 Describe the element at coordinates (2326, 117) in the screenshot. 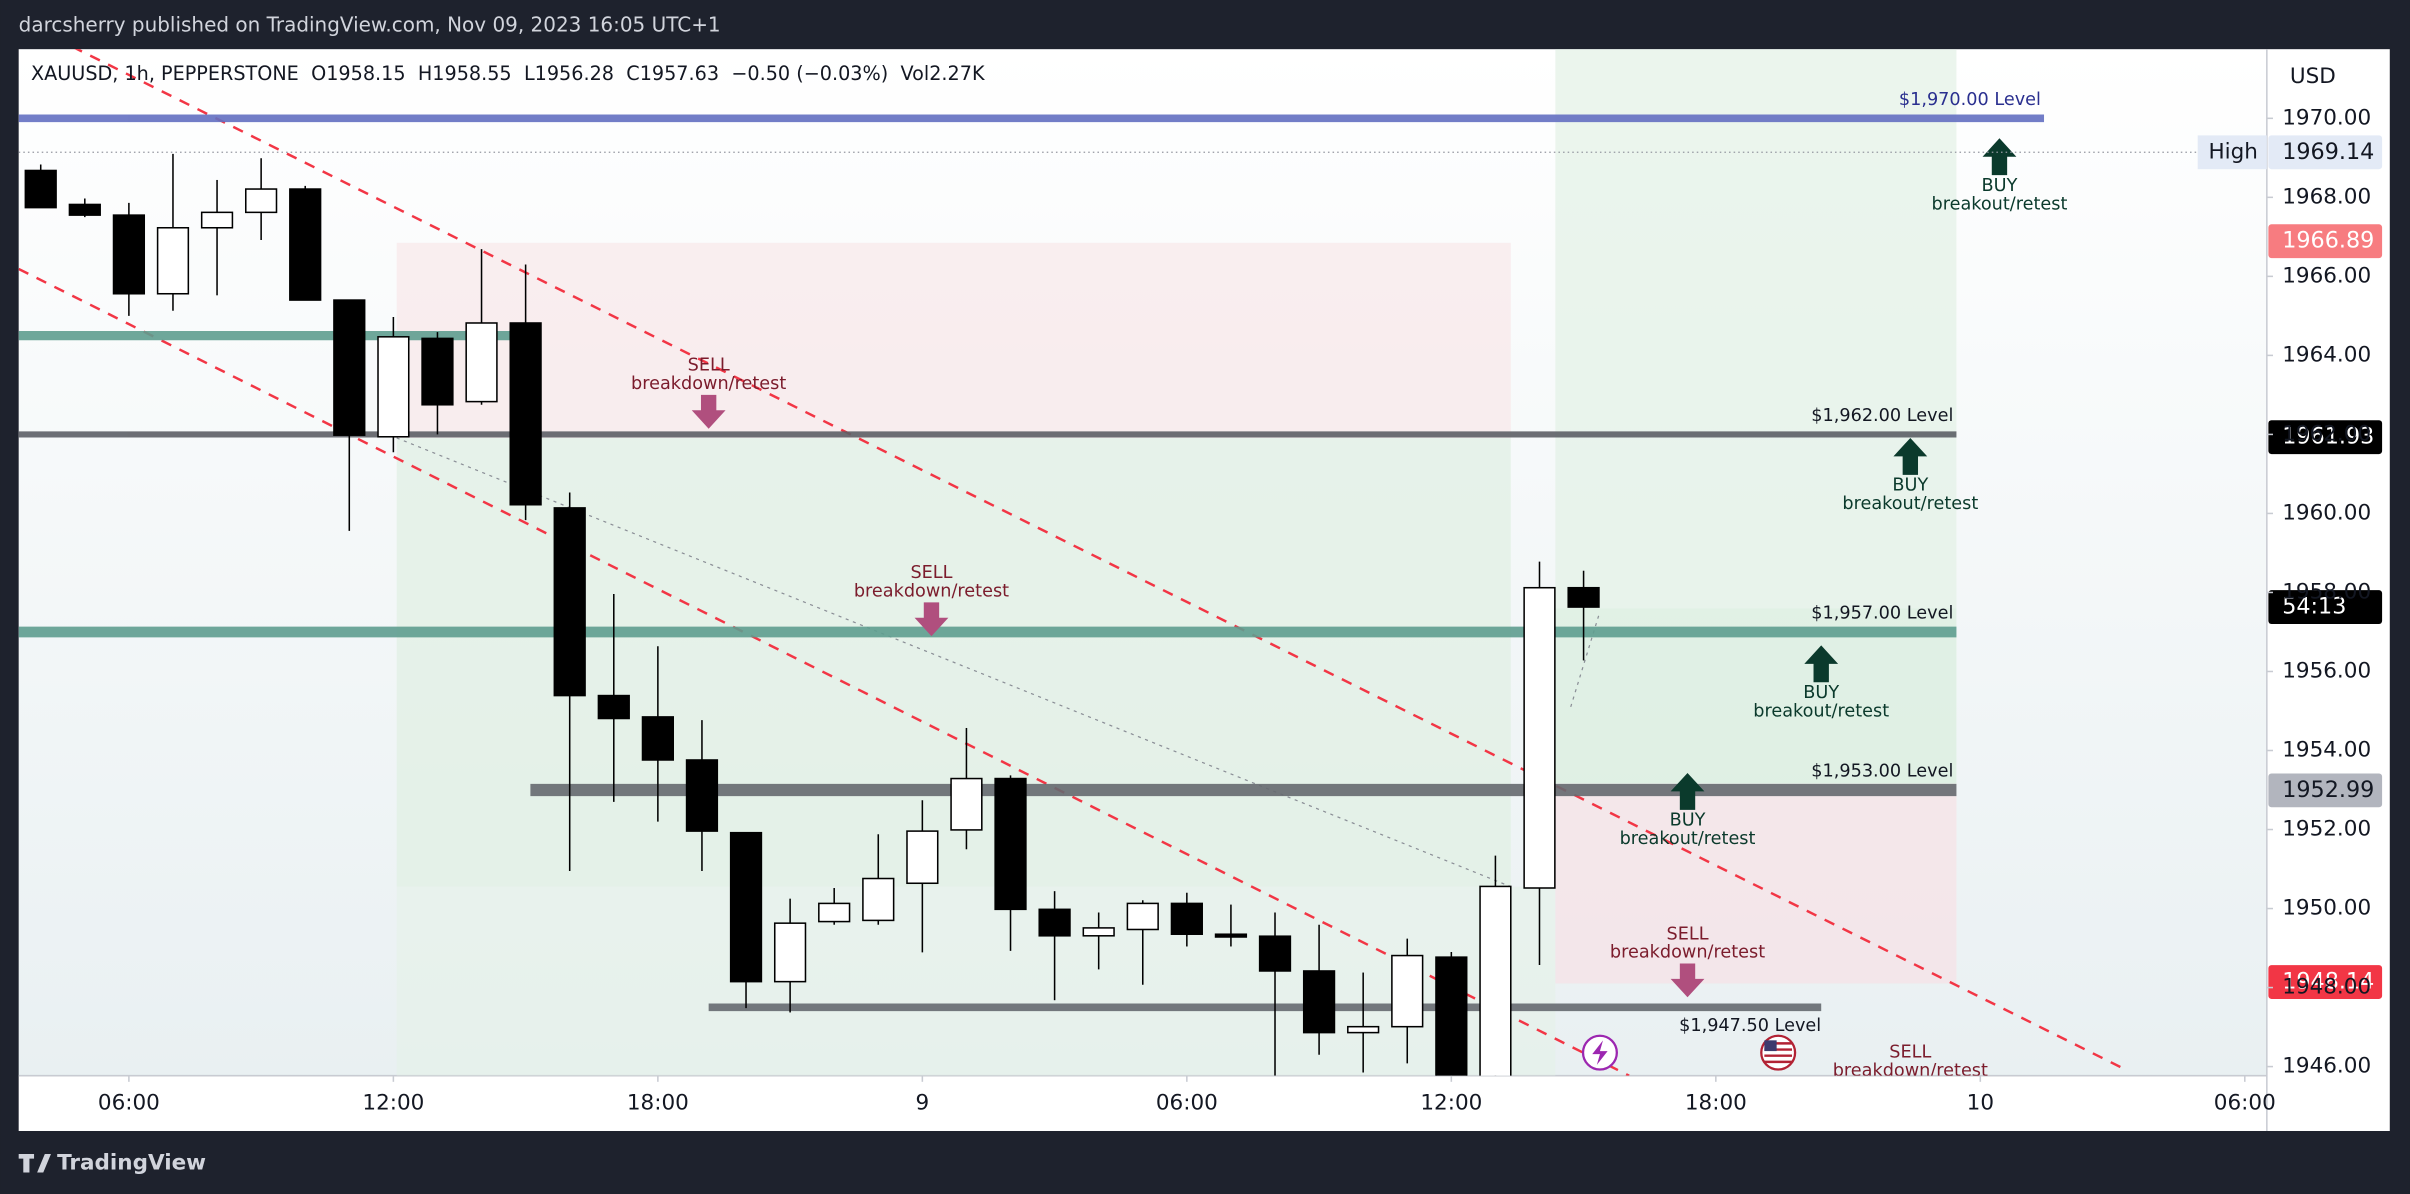

I see `y-tick-label: 1970.00` at that location.